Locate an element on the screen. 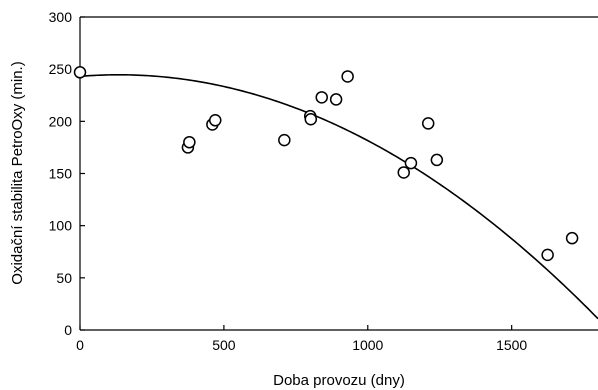 Image resolution: width=598 pixels, height=390 pixels. y-axis-title: Oxidační stabilita PetroOxy (min.) is located at coordinates (17, 172).